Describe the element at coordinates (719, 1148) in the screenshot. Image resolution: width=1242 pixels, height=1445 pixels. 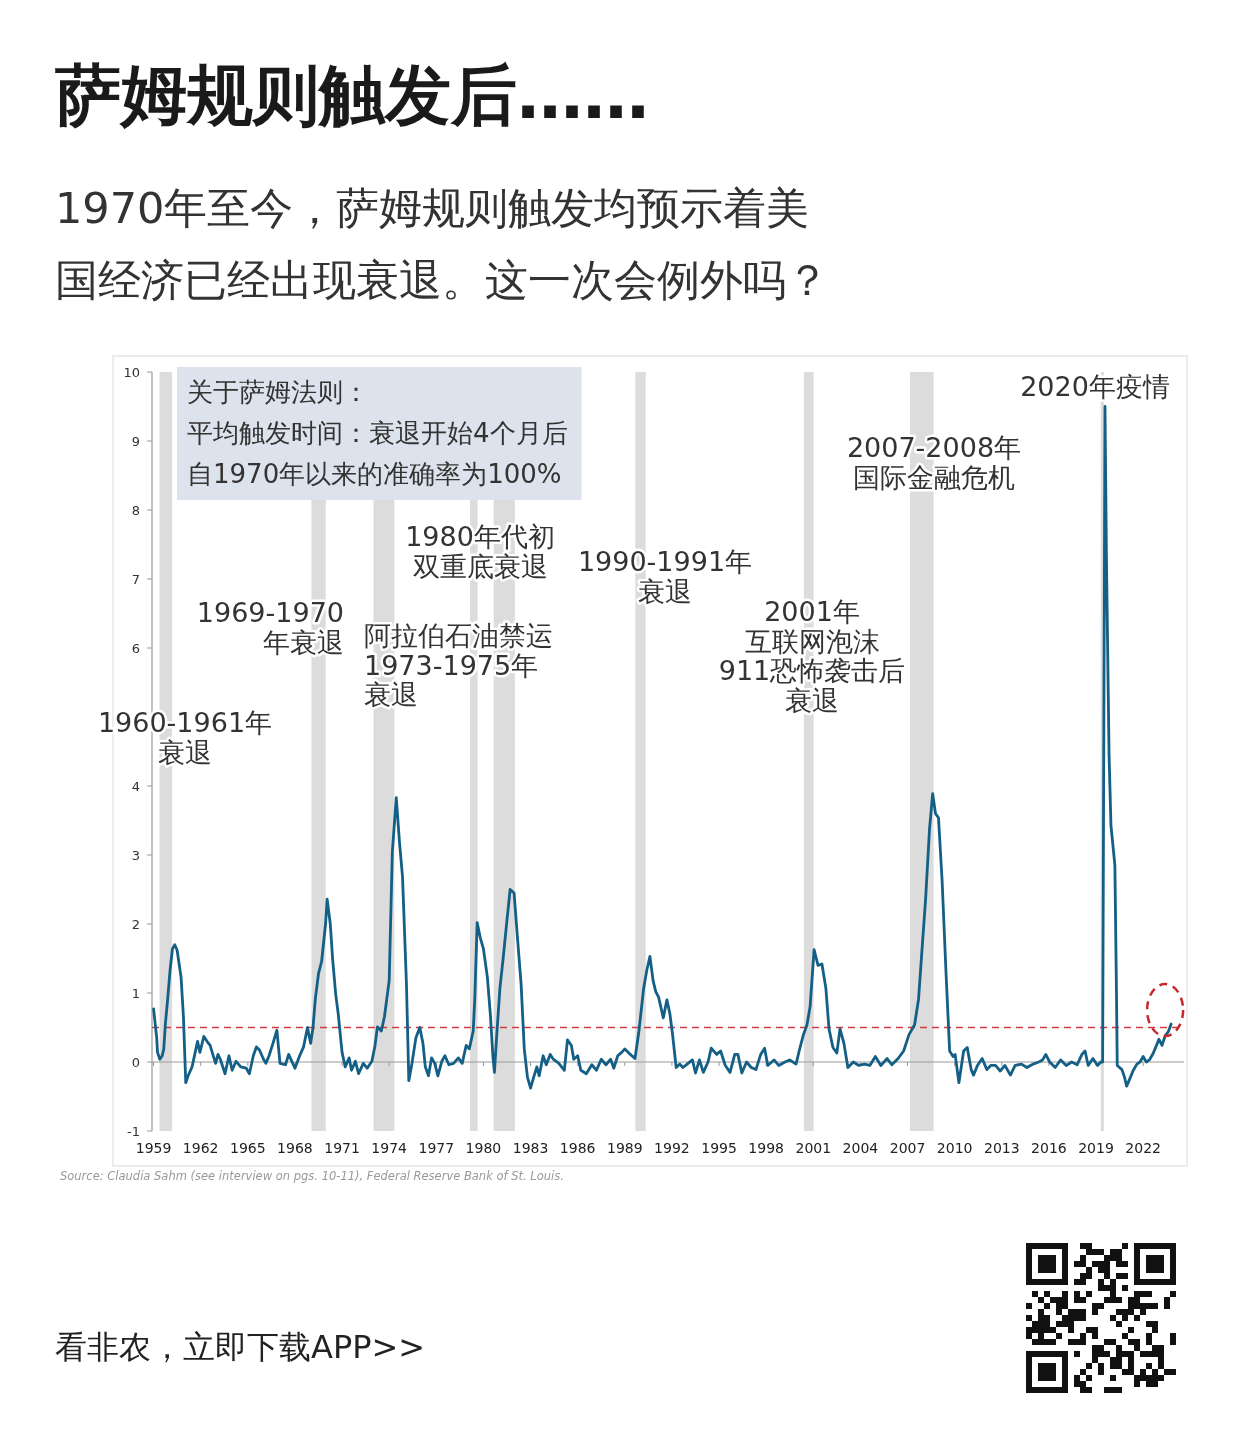
I see `x-tick-label: 1995` at that location.